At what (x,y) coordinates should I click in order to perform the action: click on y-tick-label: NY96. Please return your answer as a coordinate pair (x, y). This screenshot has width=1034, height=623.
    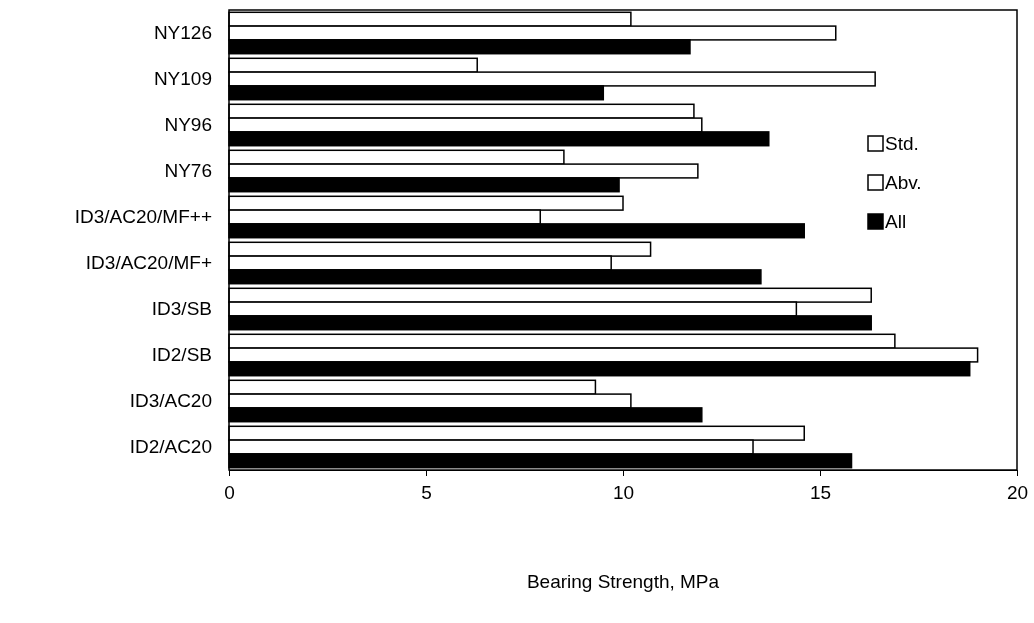
    Looking at the image, I should click on (188, 125).